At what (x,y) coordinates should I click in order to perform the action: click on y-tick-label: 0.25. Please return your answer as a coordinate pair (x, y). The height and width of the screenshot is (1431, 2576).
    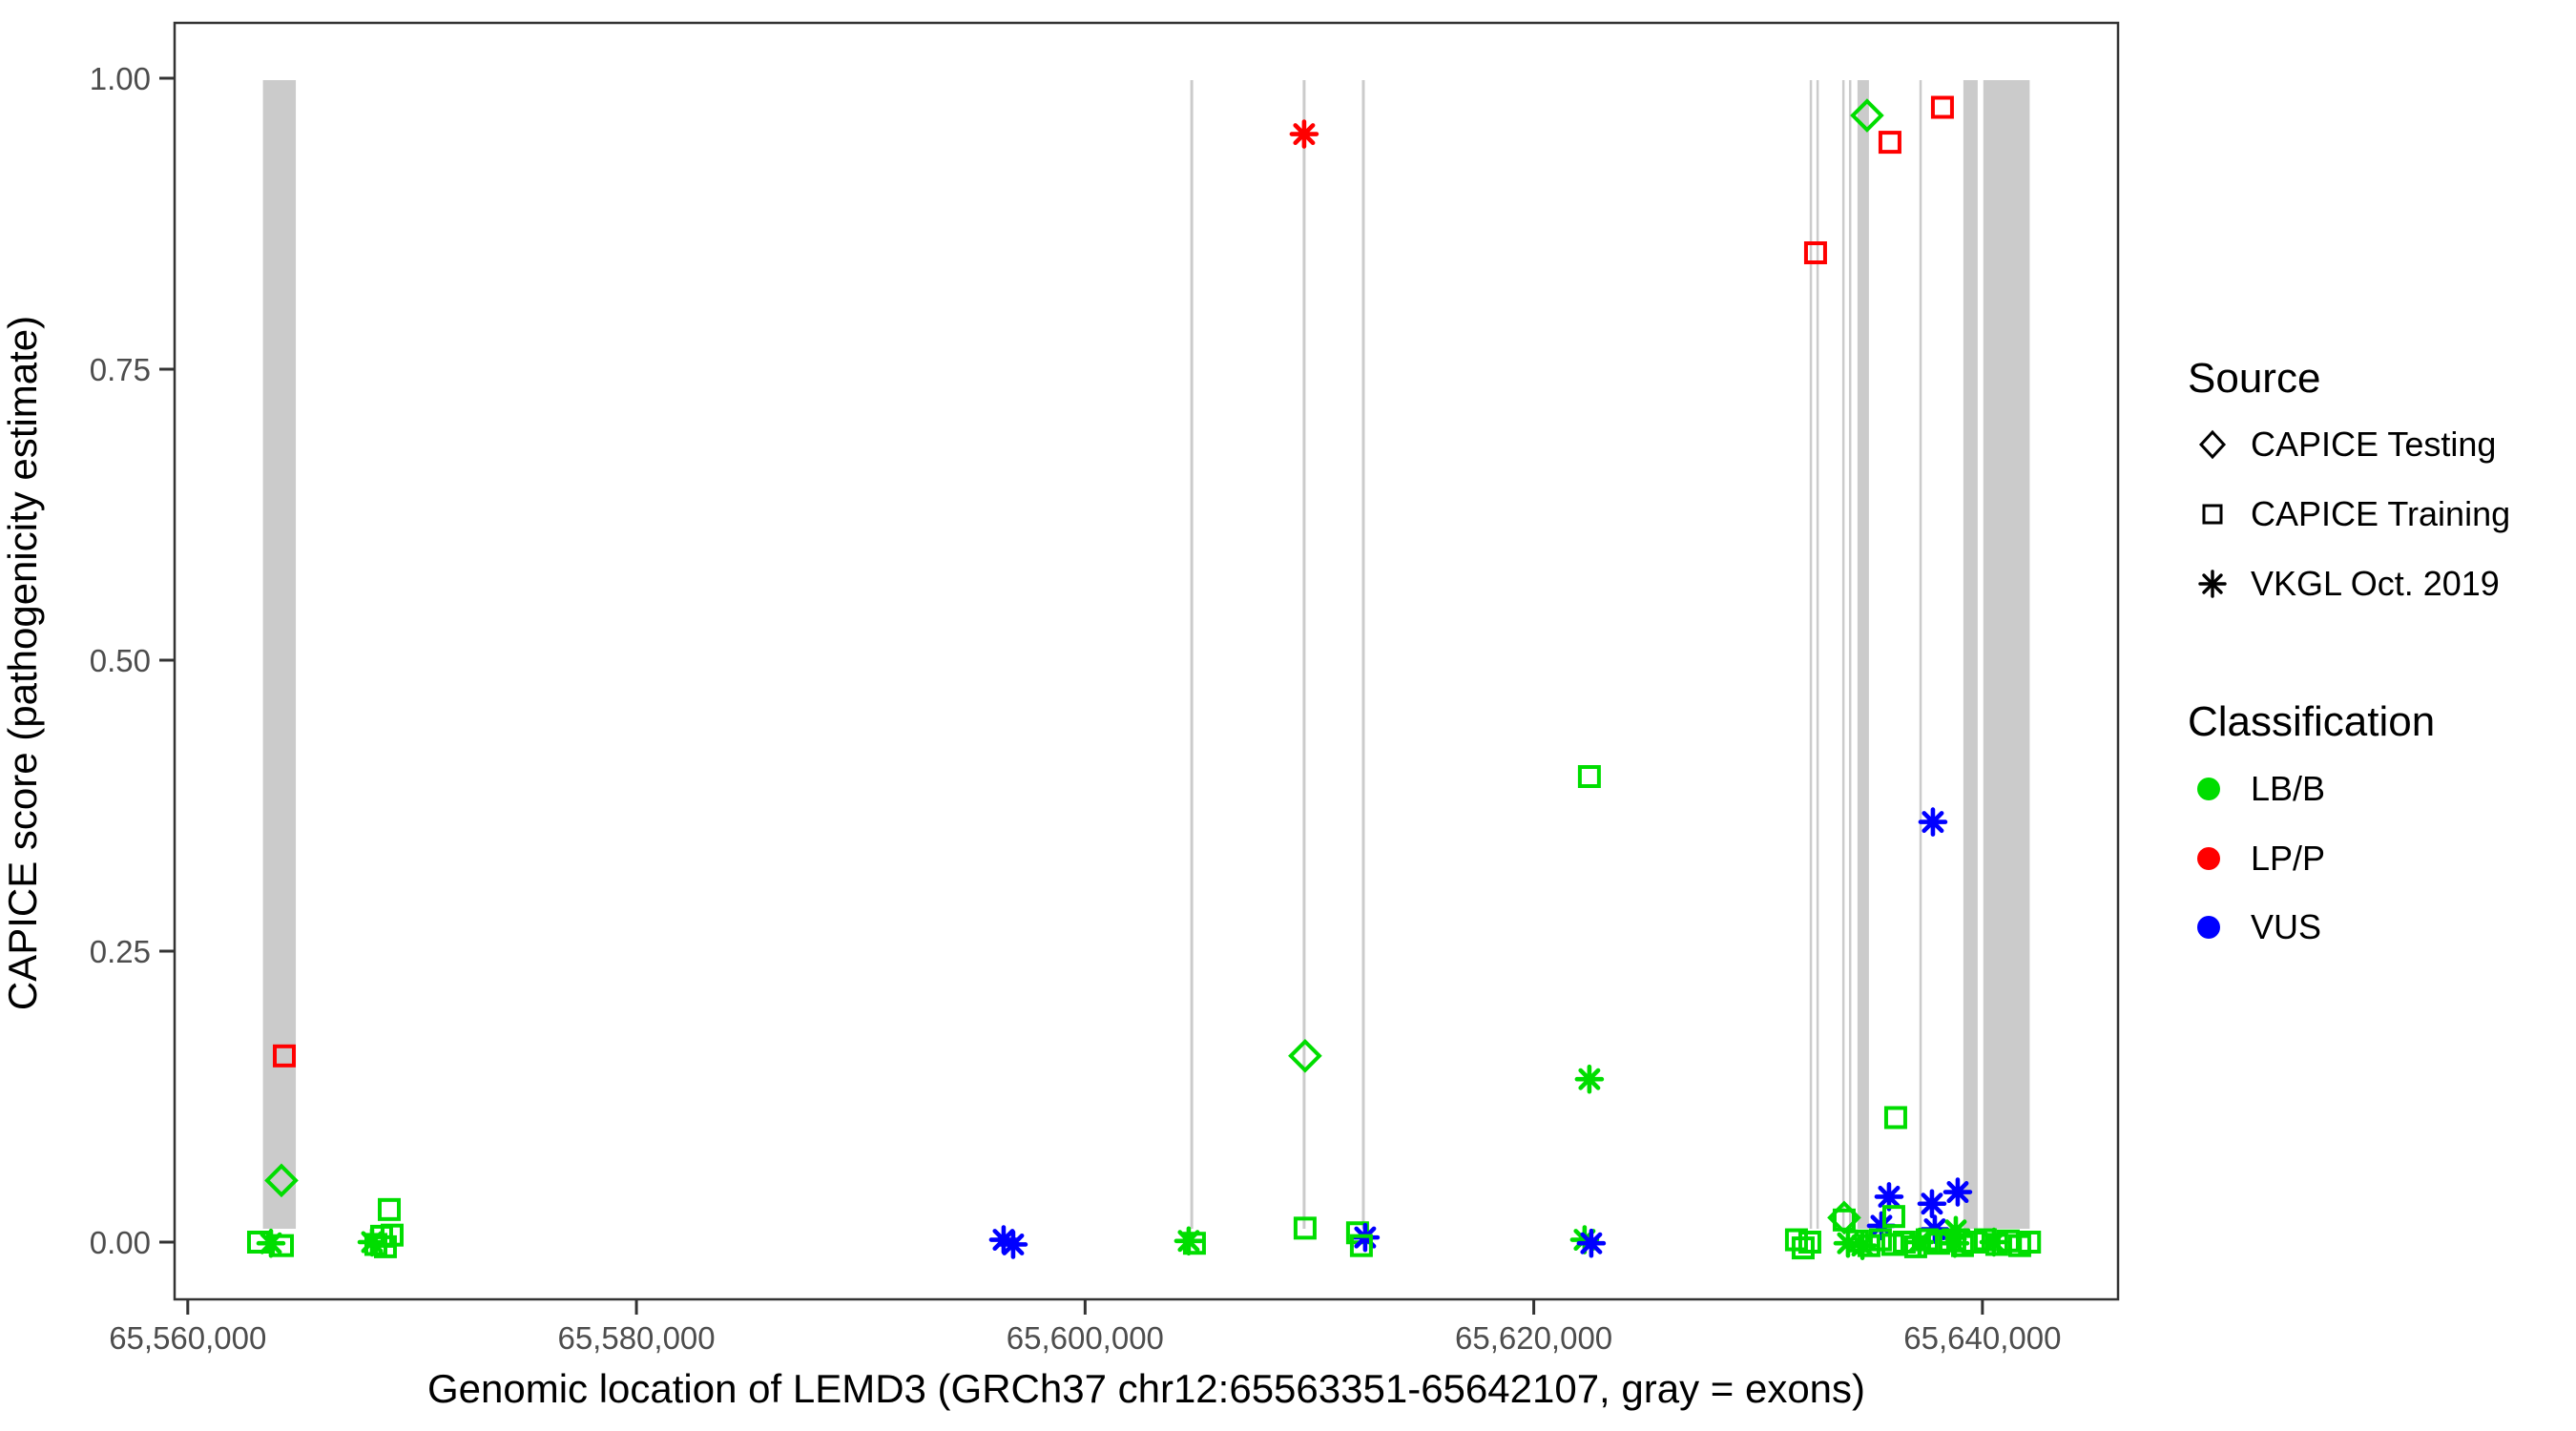
    Looking at the image, I should click on (120, 951).